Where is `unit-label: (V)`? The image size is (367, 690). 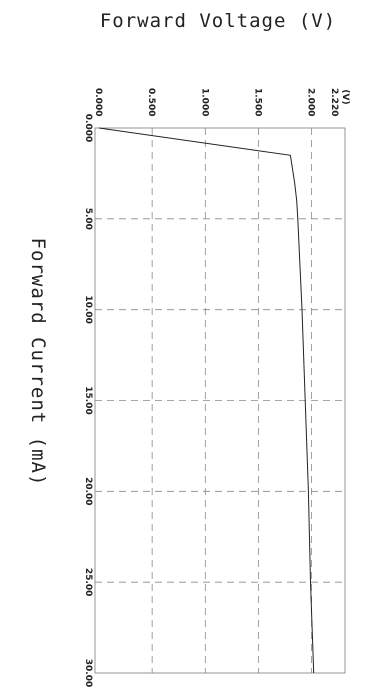
unit-label: (V) is located at coordinates (345, 96).